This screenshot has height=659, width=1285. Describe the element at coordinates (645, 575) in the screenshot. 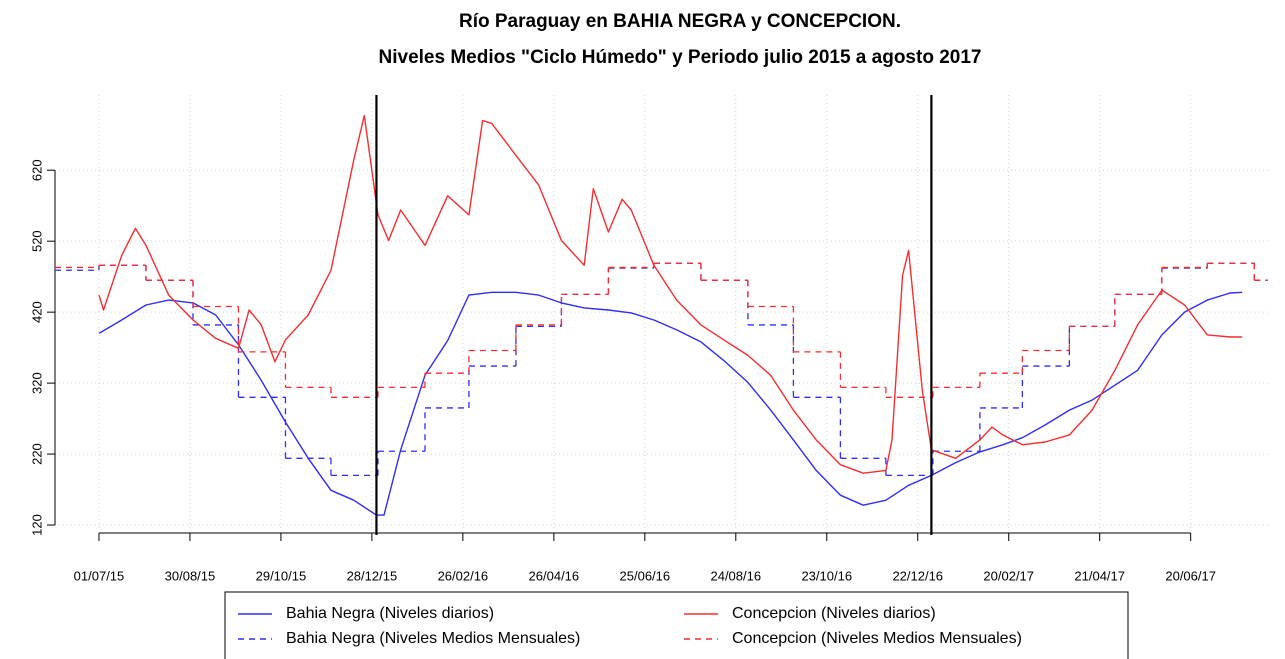

I see `x-tick-label: 25/06/16` at that location.